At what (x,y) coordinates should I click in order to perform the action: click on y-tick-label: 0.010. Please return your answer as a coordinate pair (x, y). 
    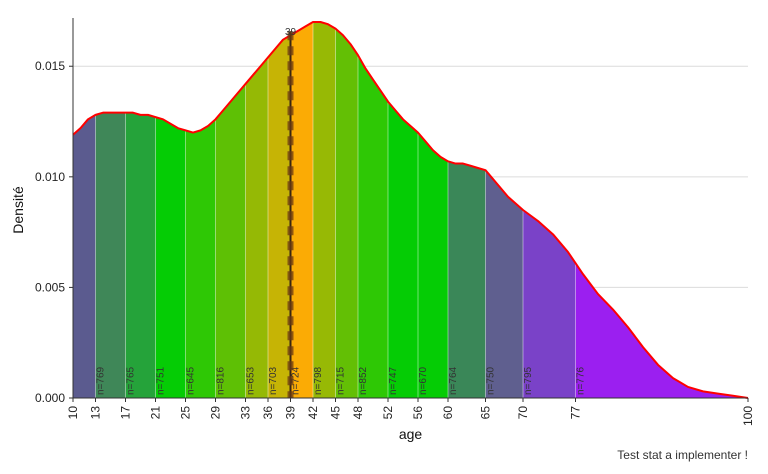
    Looking at the image, I should click on (50, 177).